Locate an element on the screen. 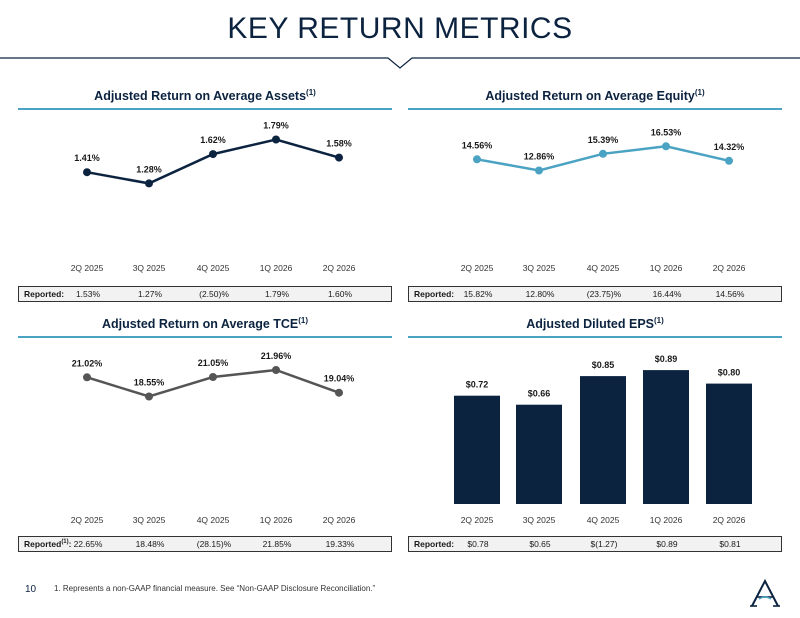 The height and width of the screenshot is (618, 800). data-label: 21.96% is located at coordinates (276, 356).